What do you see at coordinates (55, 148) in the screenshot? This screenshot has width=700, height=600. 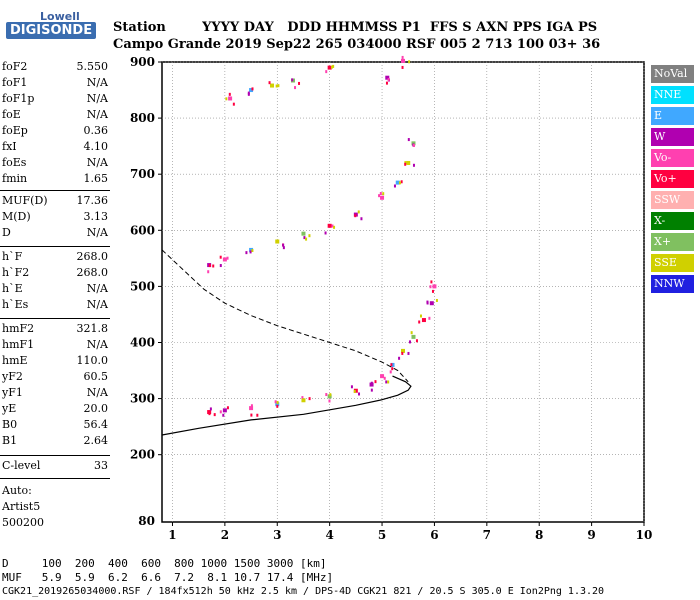 I see `param-row: fxI 4.10` at bounding box center [55, 148].